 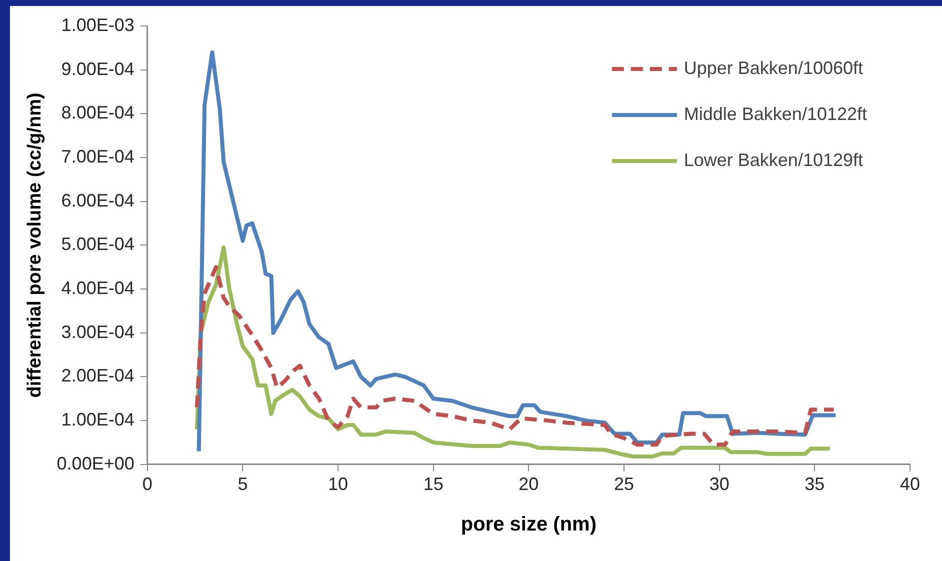 I want to click on y-tick-label: 1.00E-03, so click(x=97, y=24).